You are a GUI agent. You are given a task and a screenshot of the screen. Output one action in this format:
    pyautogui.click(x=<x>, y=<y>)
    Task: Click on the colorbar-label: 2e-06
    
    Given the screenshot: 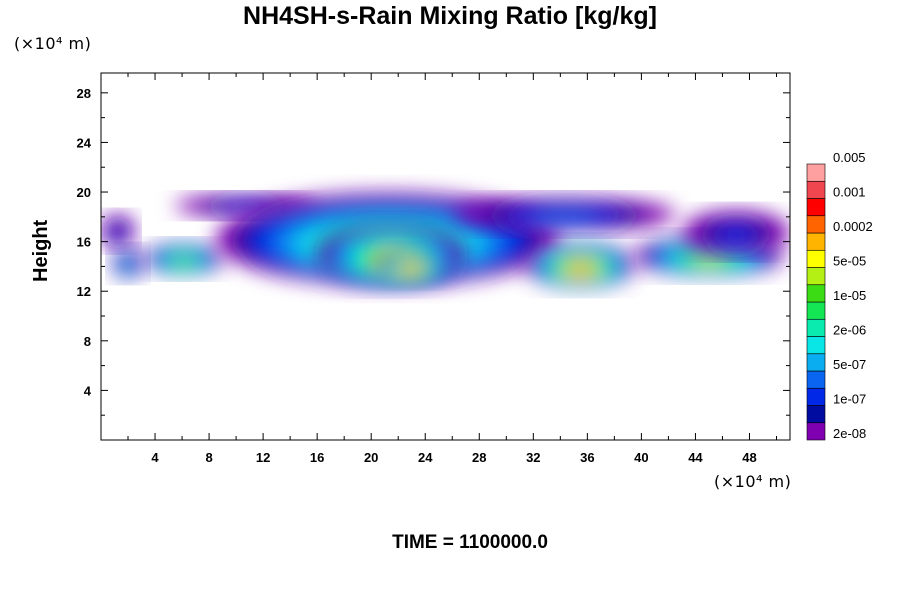 What is the action you would take?
    pyautogui.click(x=849, y=329)
    